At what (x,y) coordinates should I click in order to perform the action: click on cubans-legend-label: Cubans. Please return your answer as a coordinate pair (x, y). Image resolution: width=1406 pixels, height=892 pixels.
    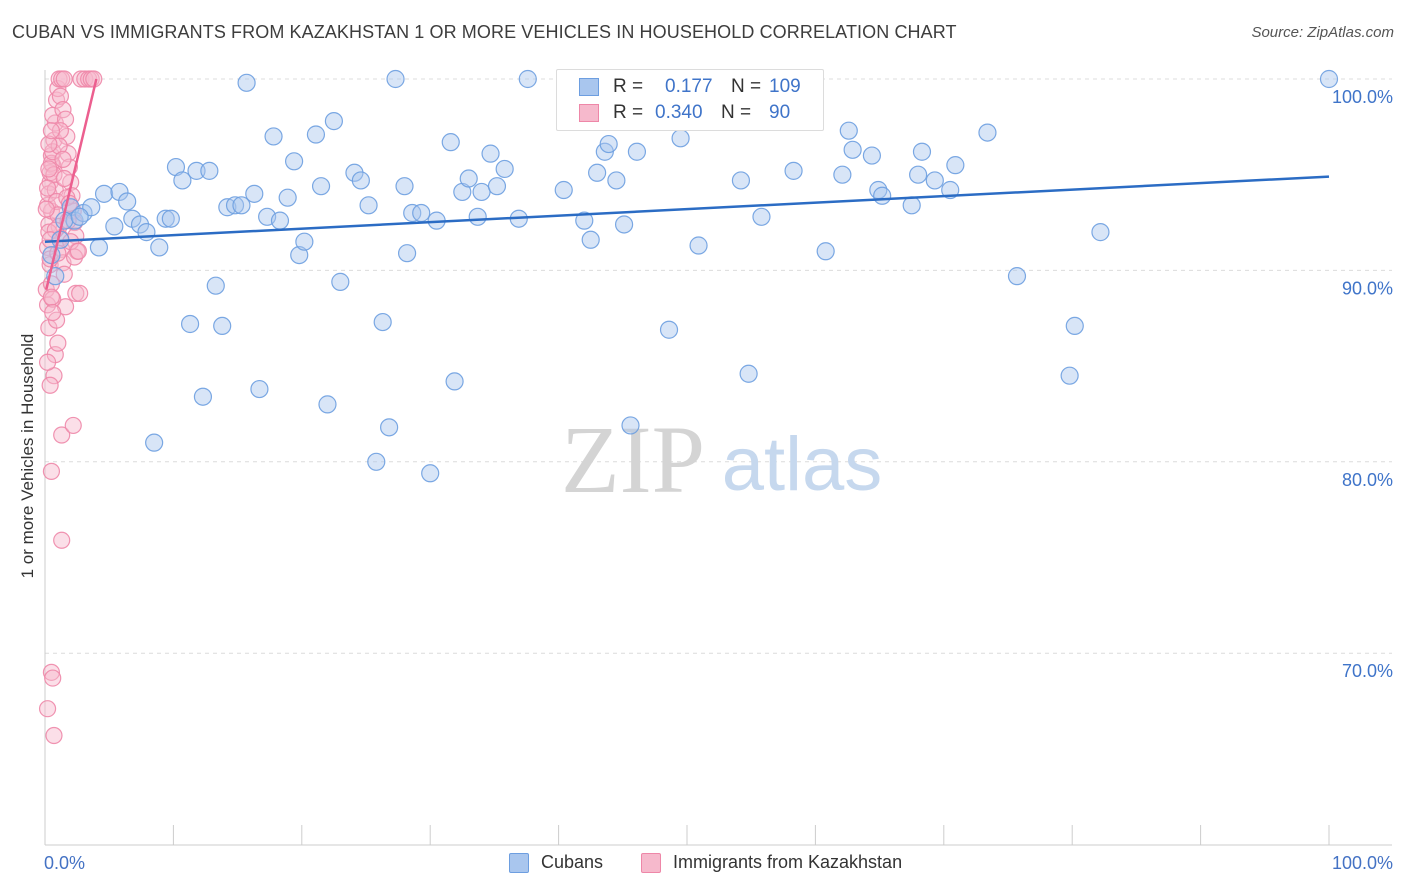
    Looking at the image, I should click on (572, 862).